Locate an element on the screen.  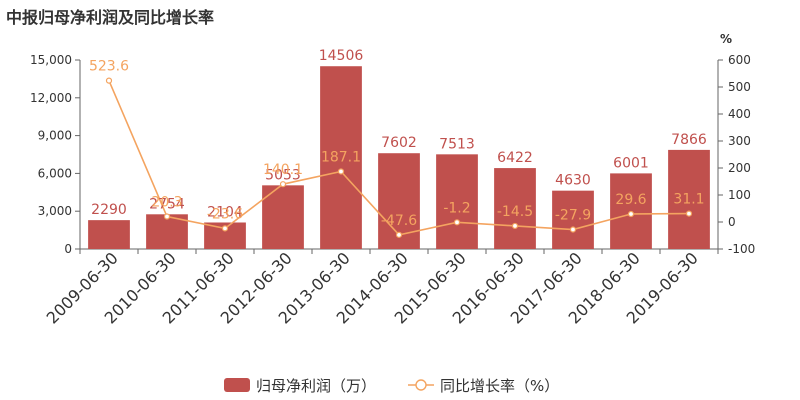
y-left-tick-label: 3,000 is located at coordinates (55, 211).